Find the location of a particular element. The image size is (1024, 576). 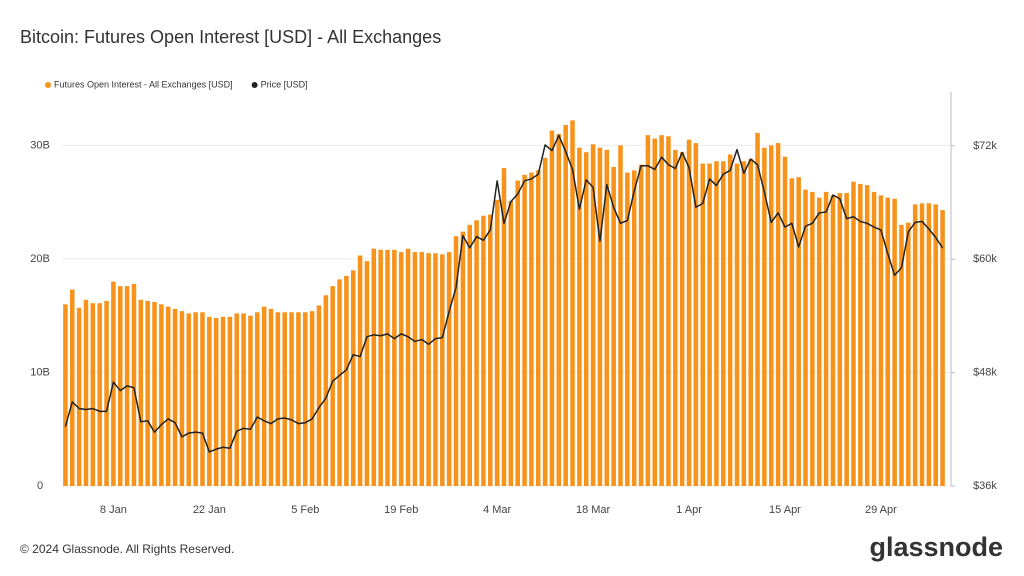

x-tick-label: 22 Jan is located at coordinates (209, 510).